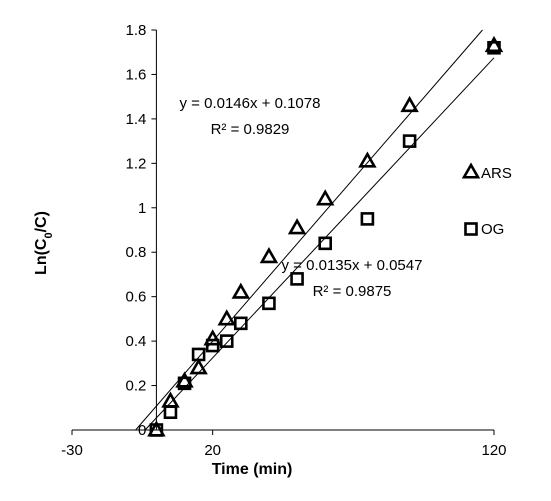 This screenshot has height=501, width=551. I want to click on x-axis-title: Time (min), so click(252, 469).